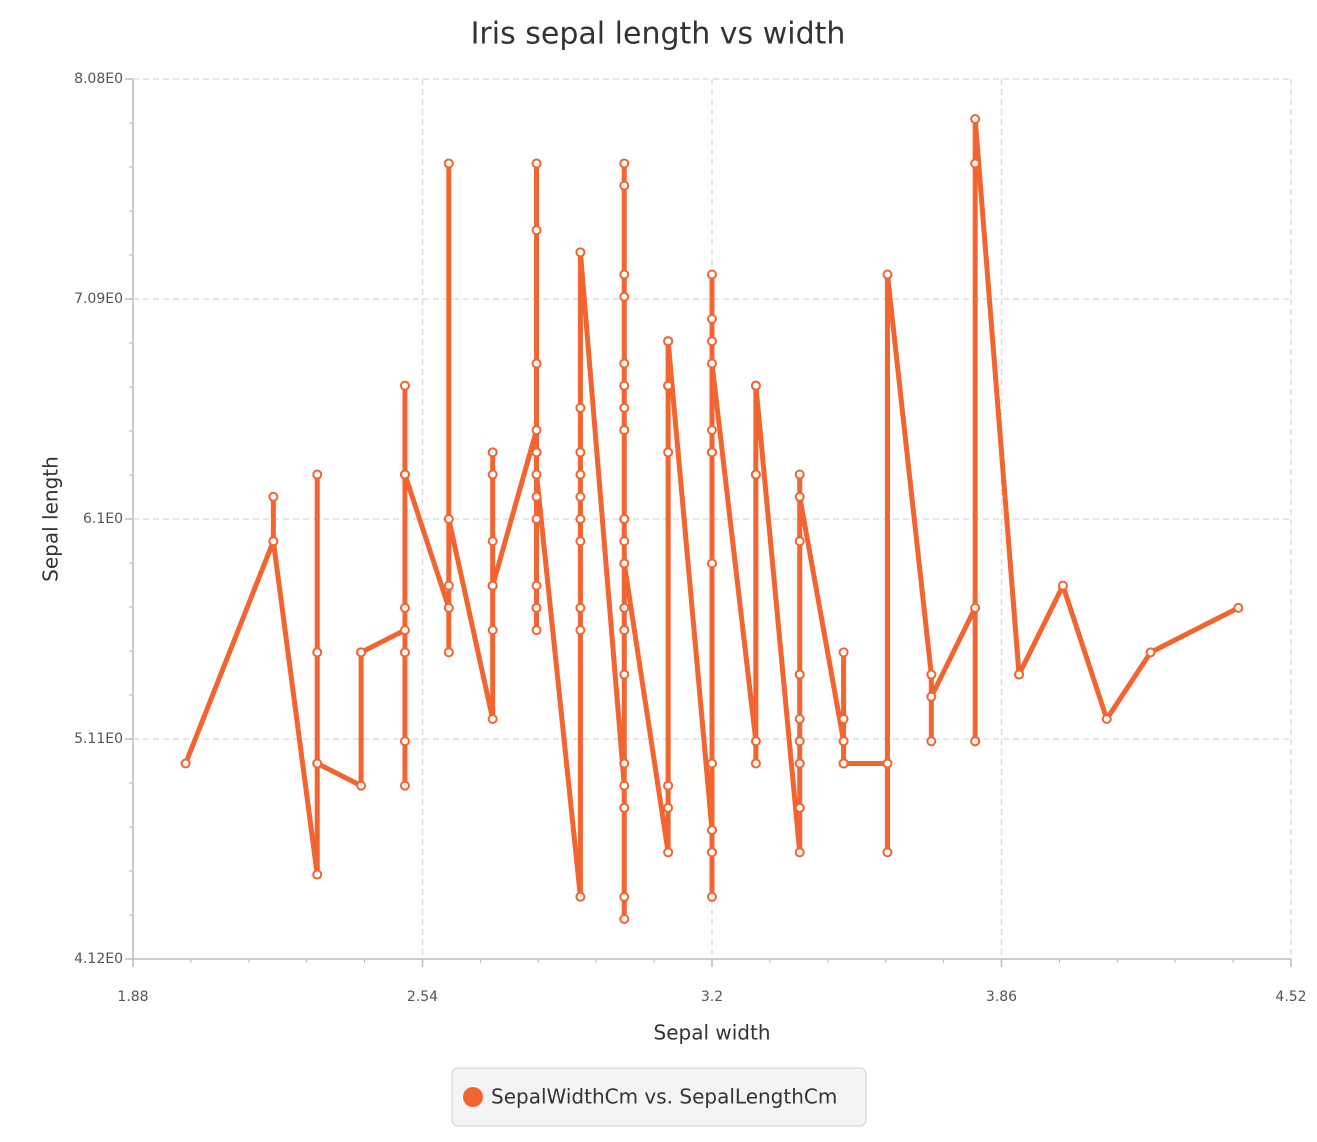 This screenshot has width=1317, height=1142. I want to click on x-tick-label: 4.52, so click(1290, 997).